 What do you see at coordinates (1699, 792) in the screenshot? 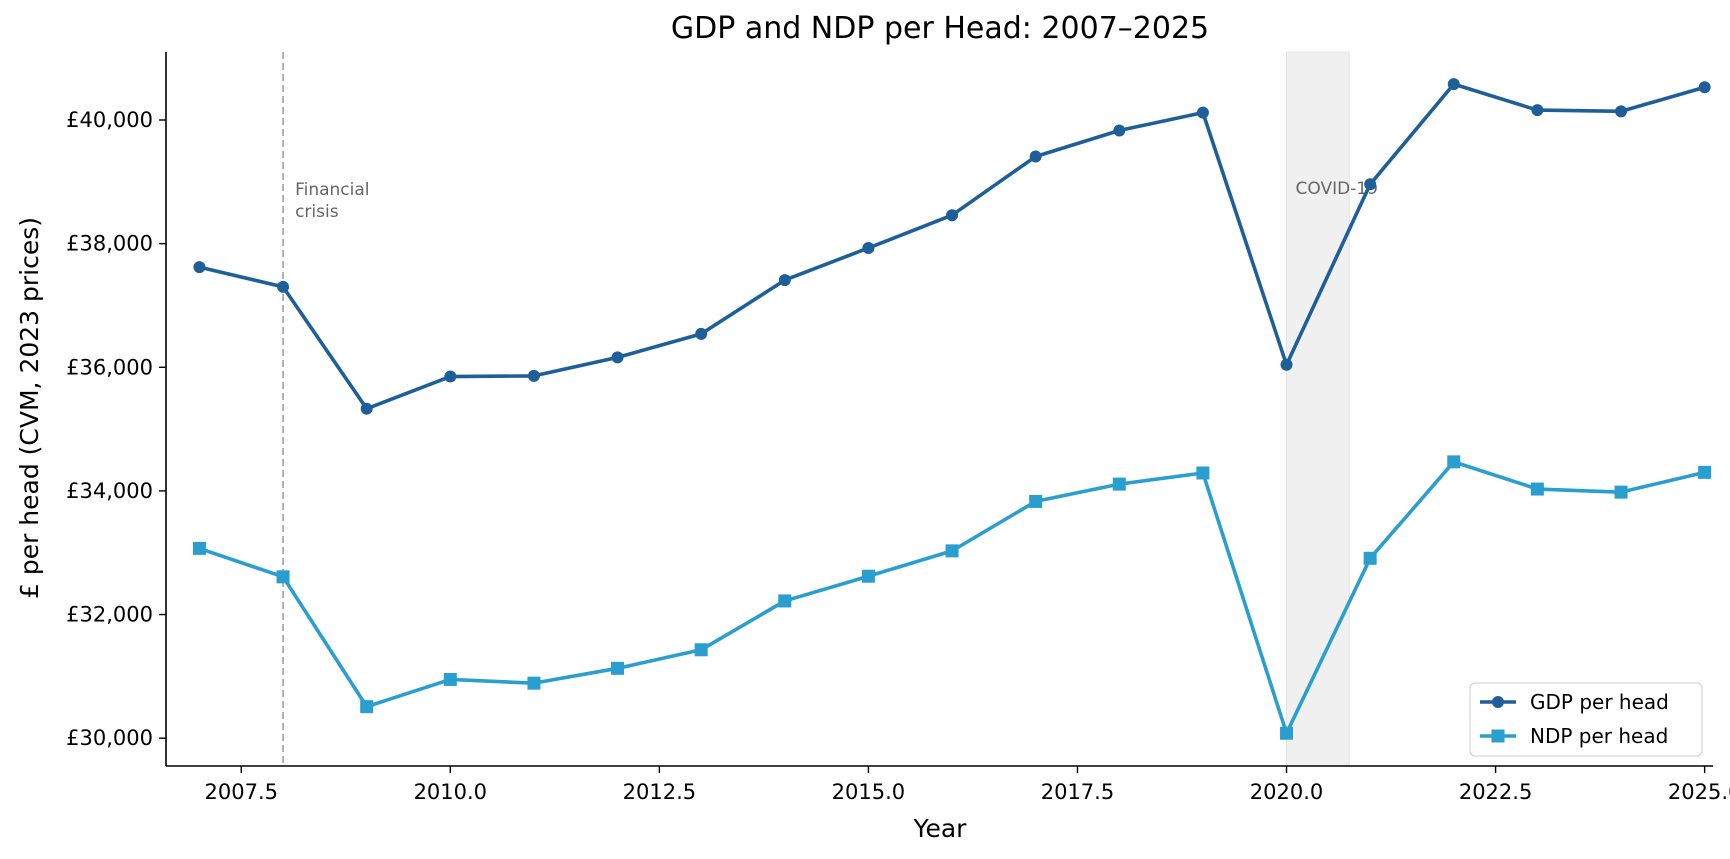
I see `x-tick-label: 2025.0` at bounding box center [1699, 792].